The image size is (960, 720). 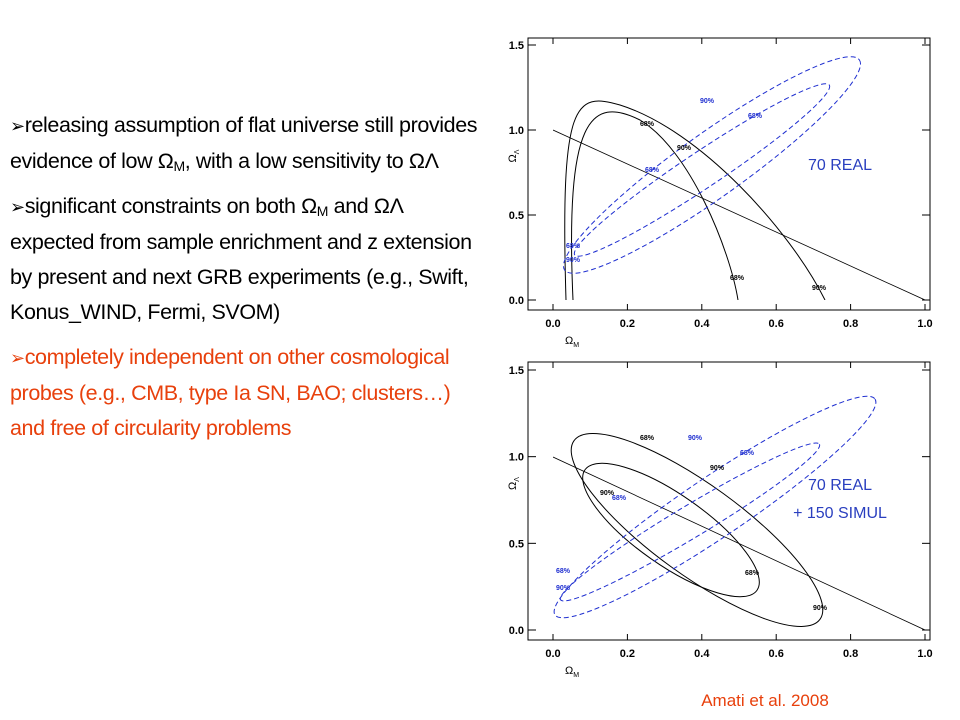 I want to click on bullet-text: significant constraints on both, so click(x=163, y=206).